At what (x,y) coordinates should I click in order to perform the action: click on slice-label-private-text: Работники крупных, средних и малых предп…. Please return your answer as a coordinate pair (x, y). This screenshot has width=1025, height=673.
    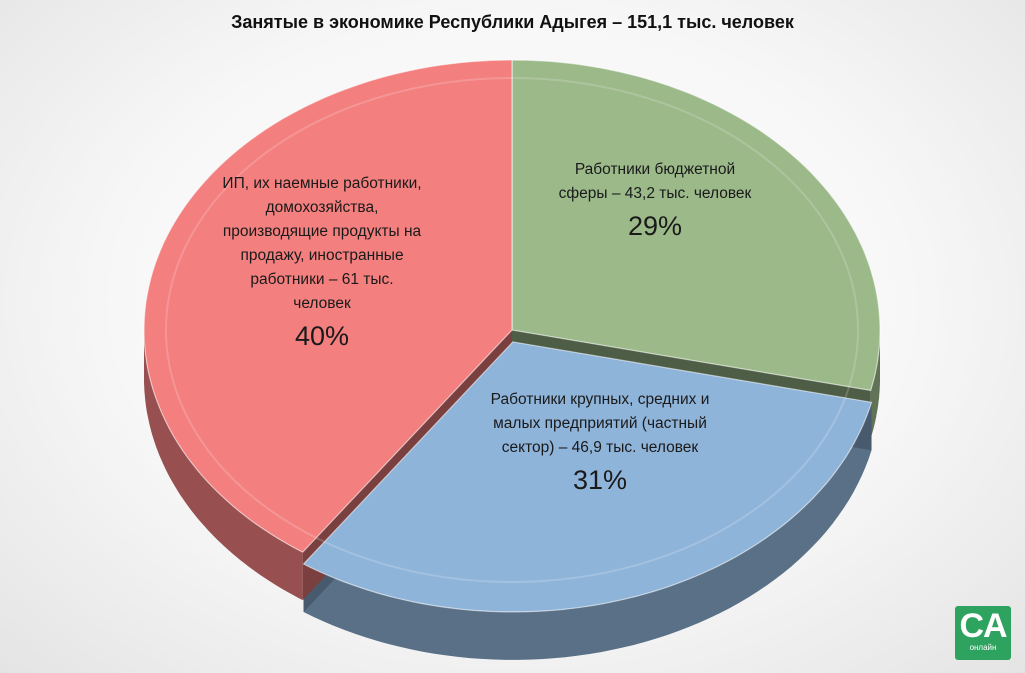
    Looking at the image, I should click on (600, 423).